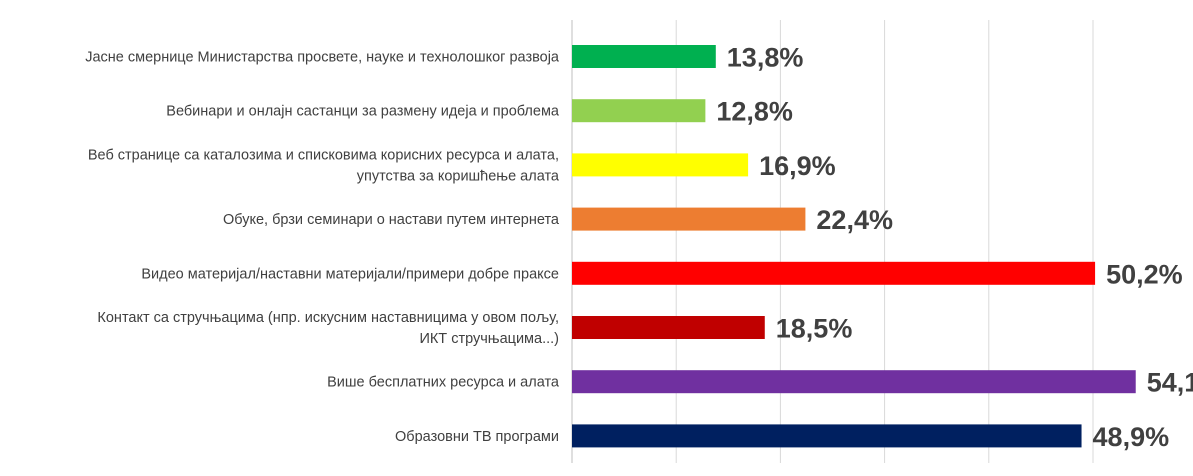 The image size is (1193, 476). Describe the element at coordinates (443, 383) in the screenshot. I see `category-label: Више бесплатних ресурса и алата` at that location.